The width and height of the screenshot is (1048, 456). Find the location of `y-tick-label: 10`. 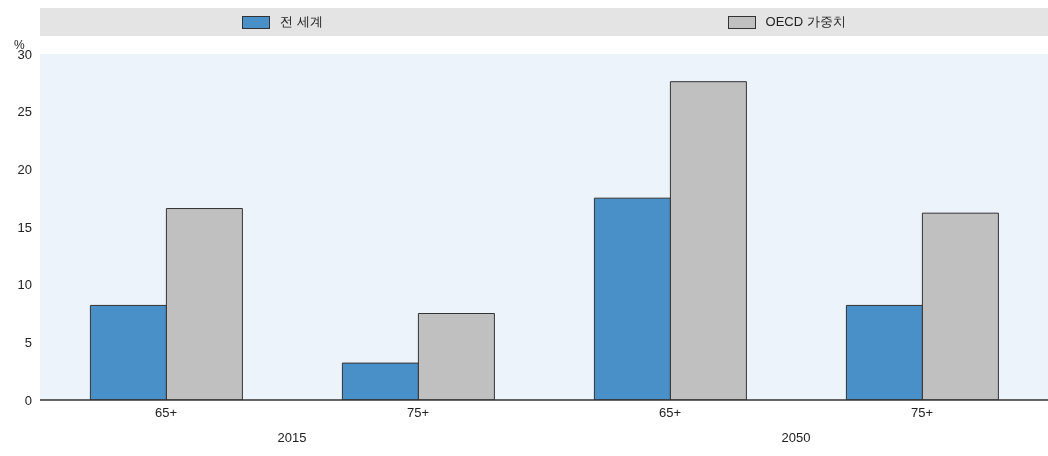

y-tick-label: 10 is located at coordinates (24, 285).